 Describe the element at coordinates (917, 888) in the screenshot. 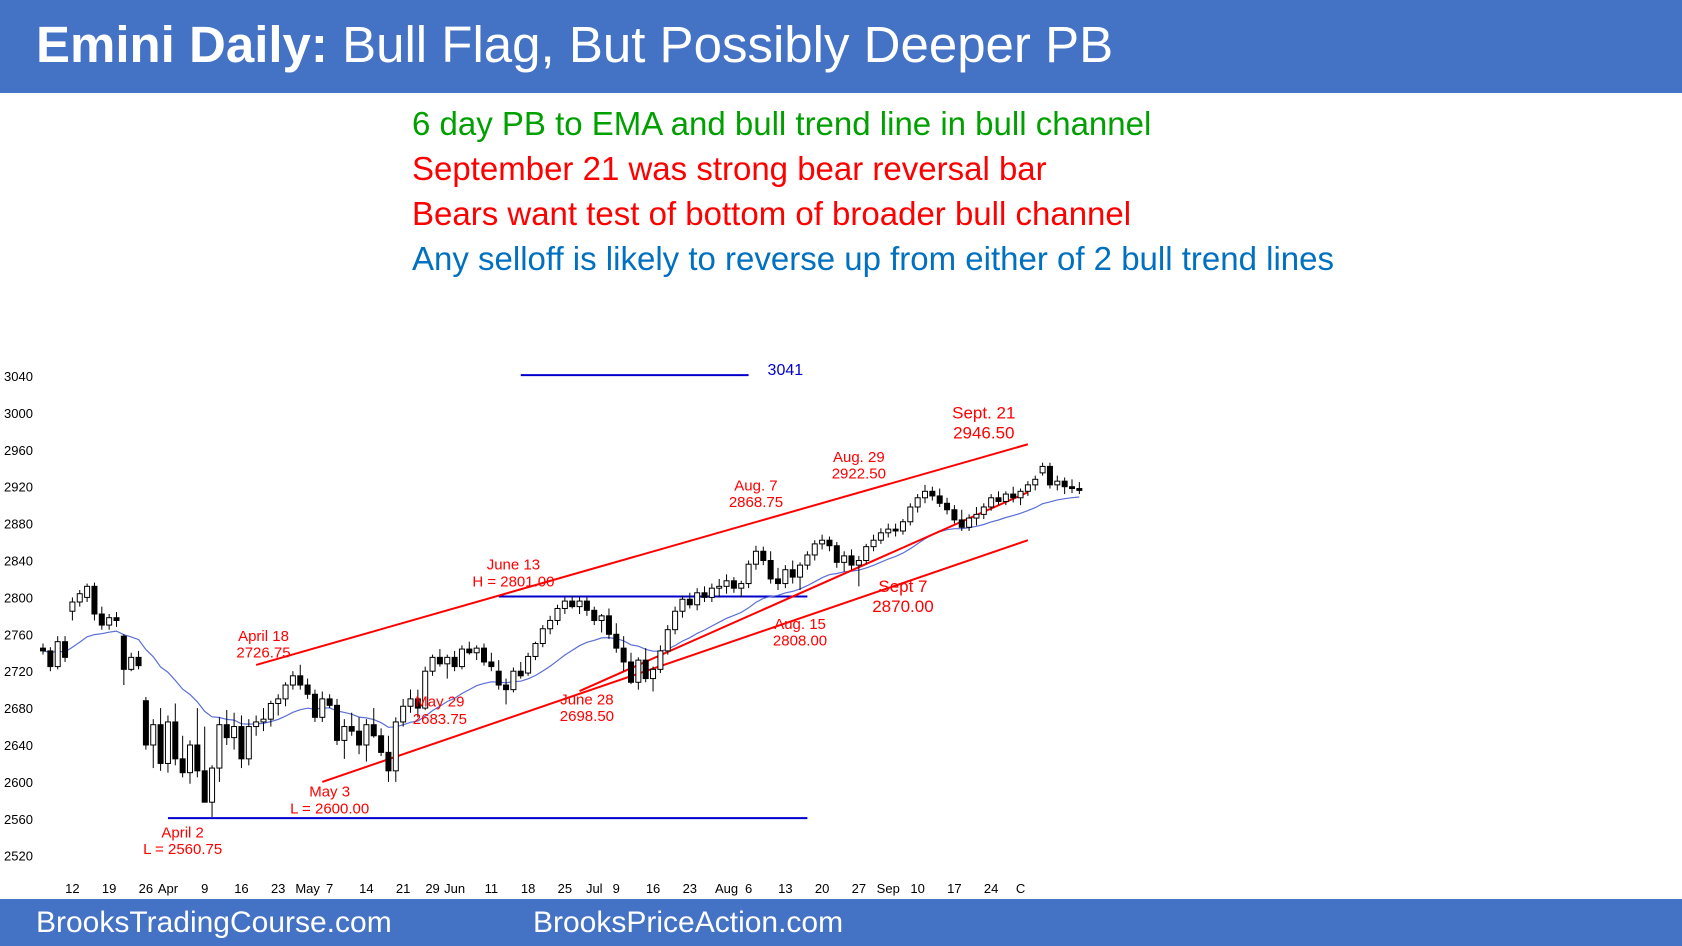

I see `x-tick-label: 10` at that location.